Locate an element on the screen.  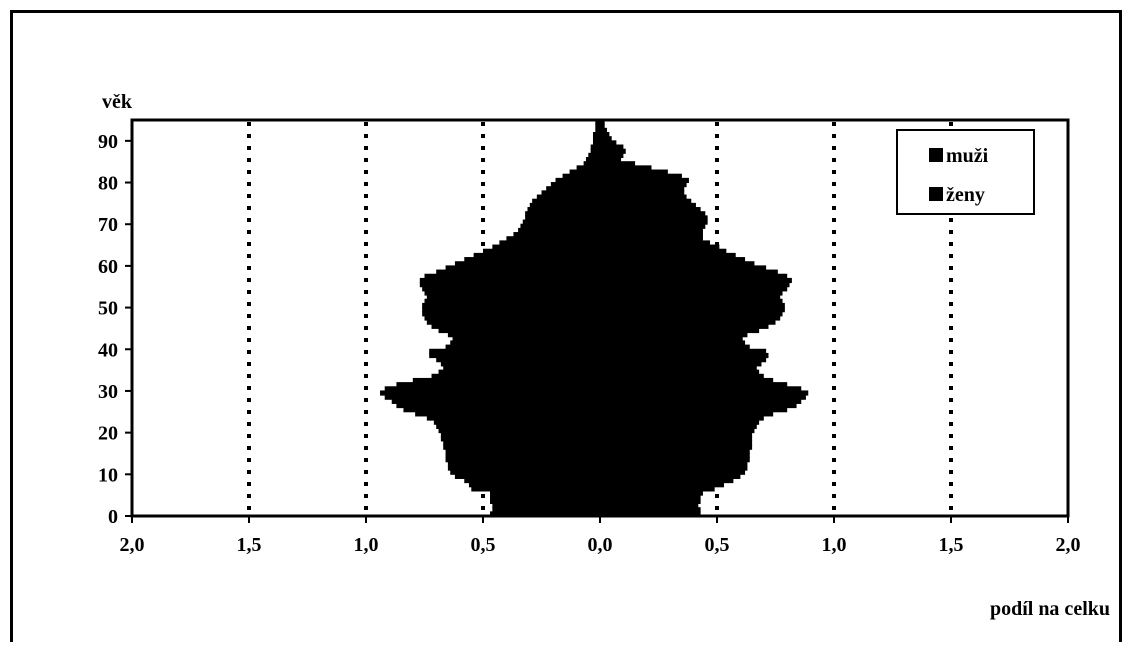
x-tick-label-8: 2,0 is located at coordinates (1068, 545).